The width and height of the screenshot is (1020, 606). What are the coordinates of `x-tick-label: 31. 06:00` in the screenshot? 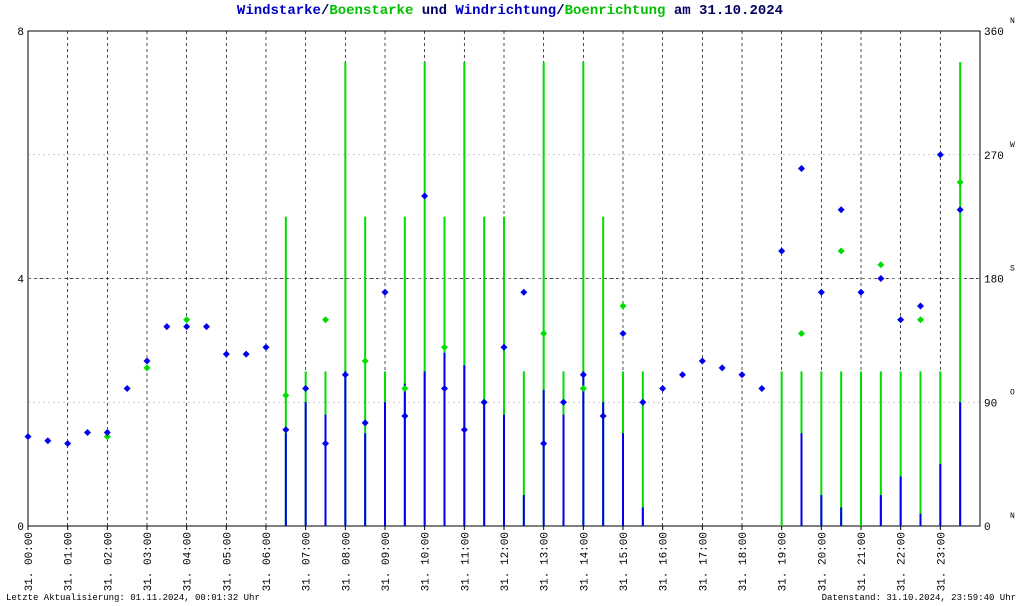 It's located at (268, 561).